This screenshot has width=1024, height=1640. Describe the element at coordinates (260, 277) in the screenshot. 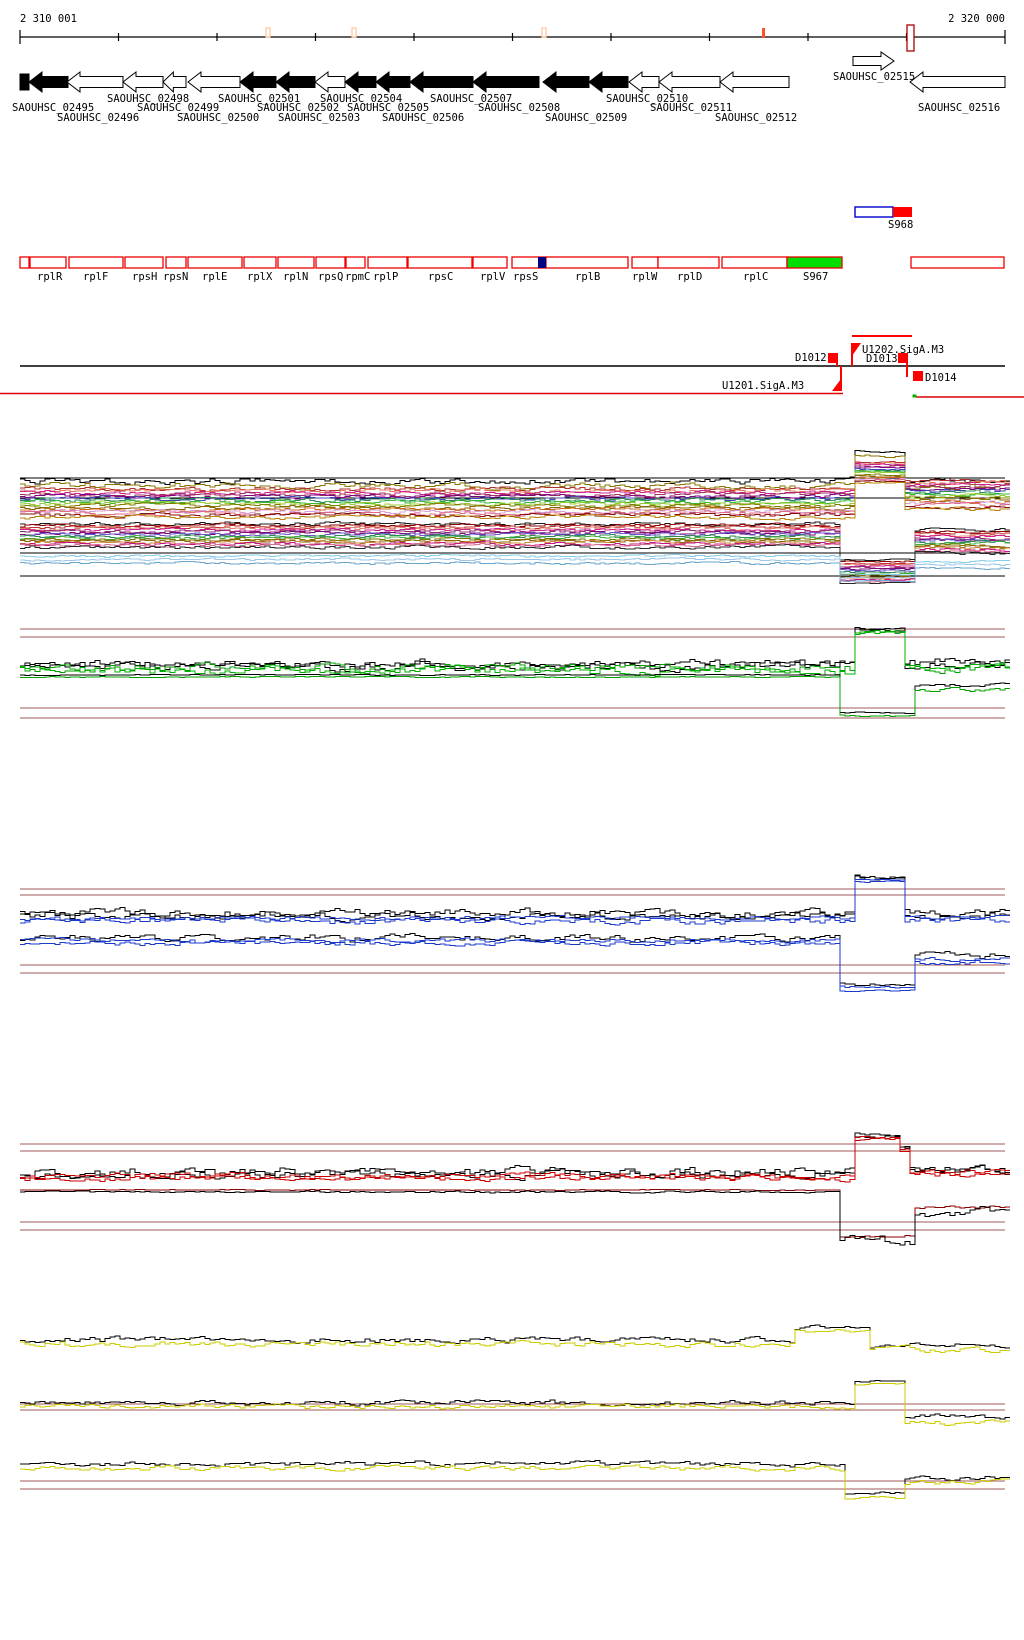

I see `operon-gene-label: rplX` at that location.